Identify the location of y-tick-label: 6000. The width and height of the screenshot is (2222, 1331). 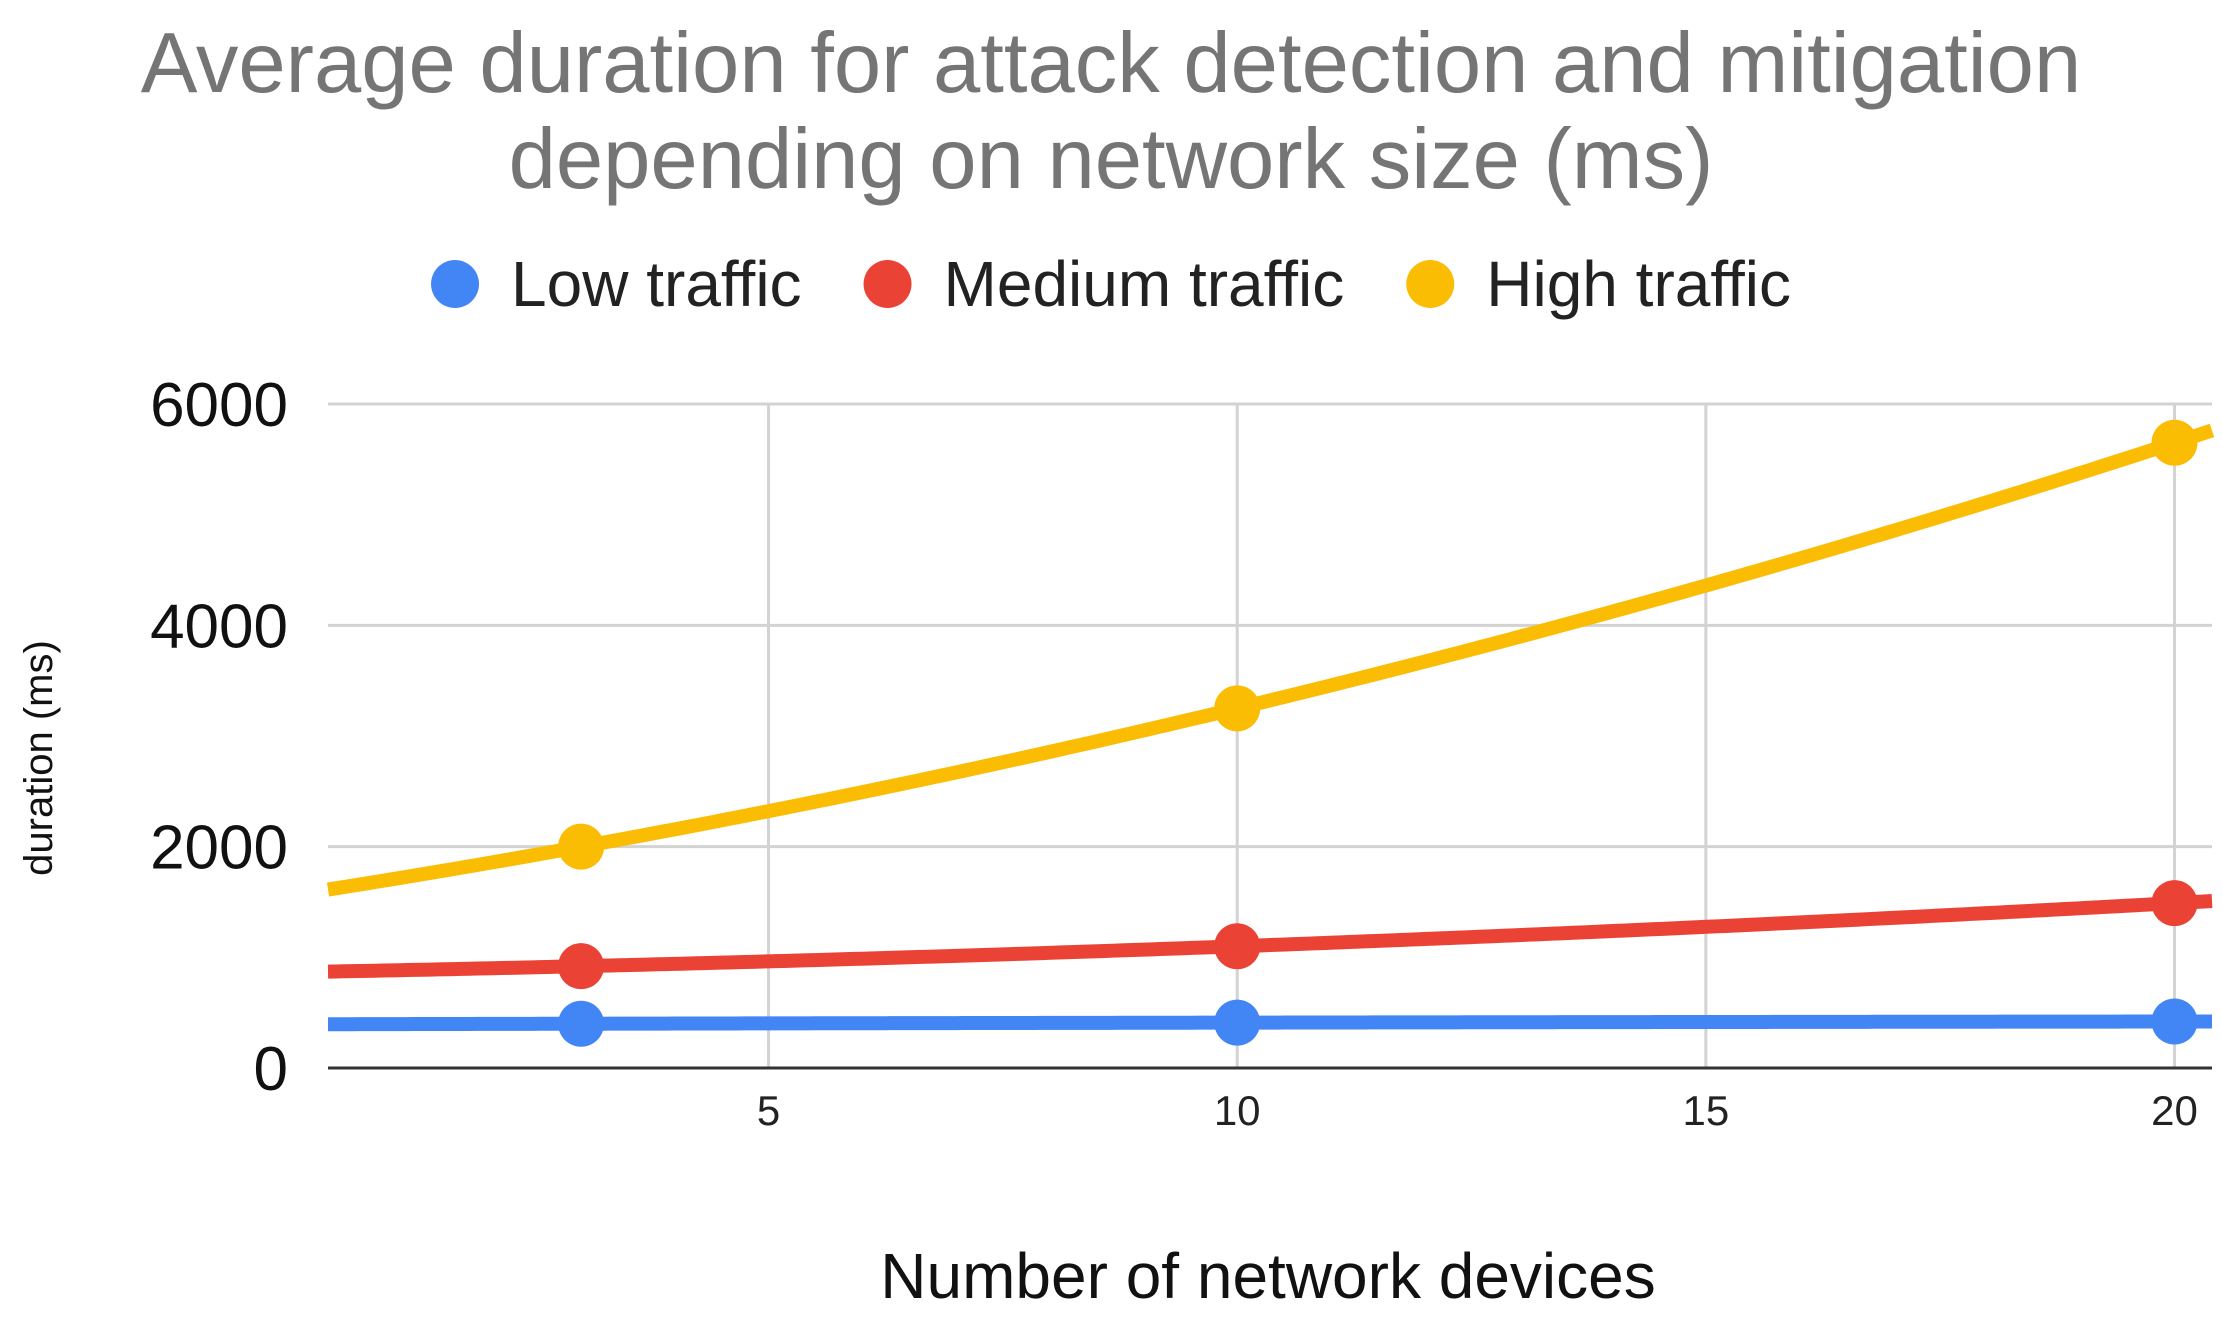
(219, 405).